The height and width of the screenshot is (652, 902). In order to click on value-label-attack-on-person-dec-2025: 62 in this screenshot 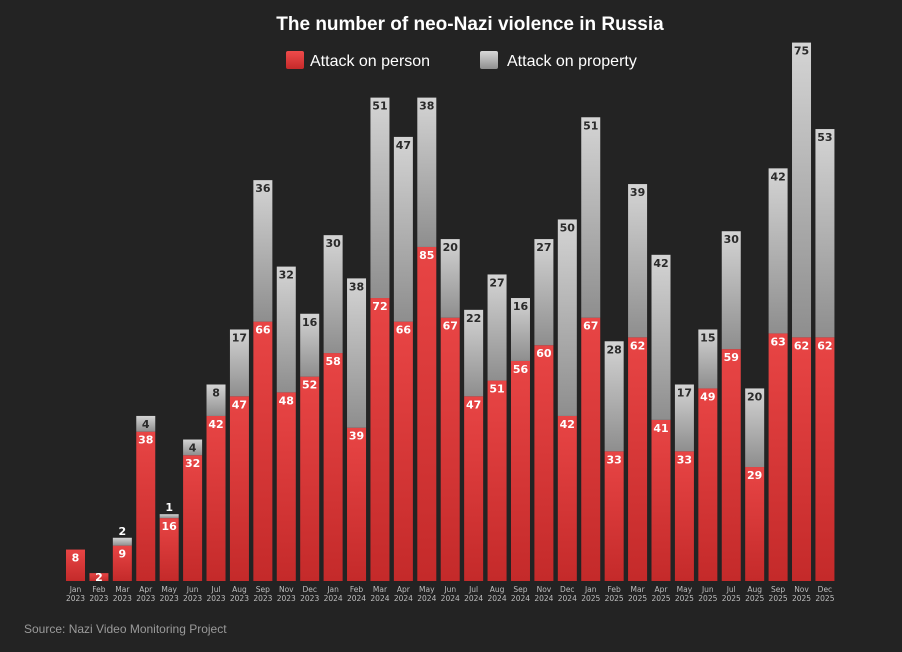, I will do `click(824, 345)`.